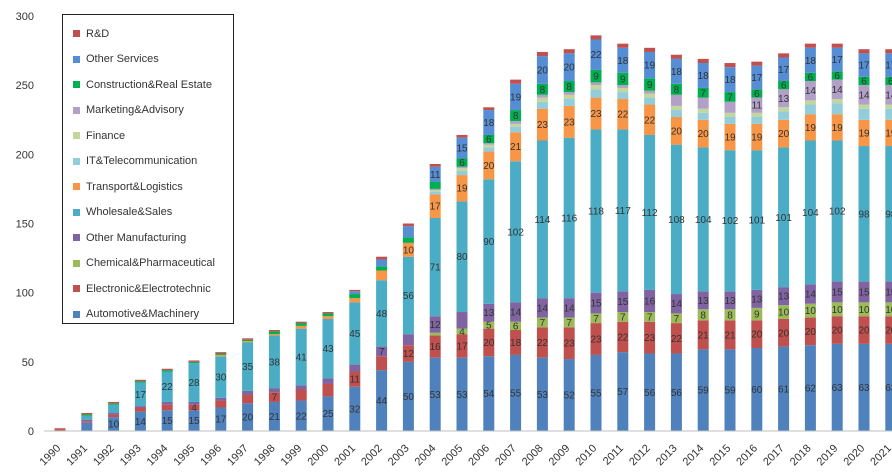  Describe the element at coordinates (757, 106) in the screenshot. I see `data-label: 11` at that location.